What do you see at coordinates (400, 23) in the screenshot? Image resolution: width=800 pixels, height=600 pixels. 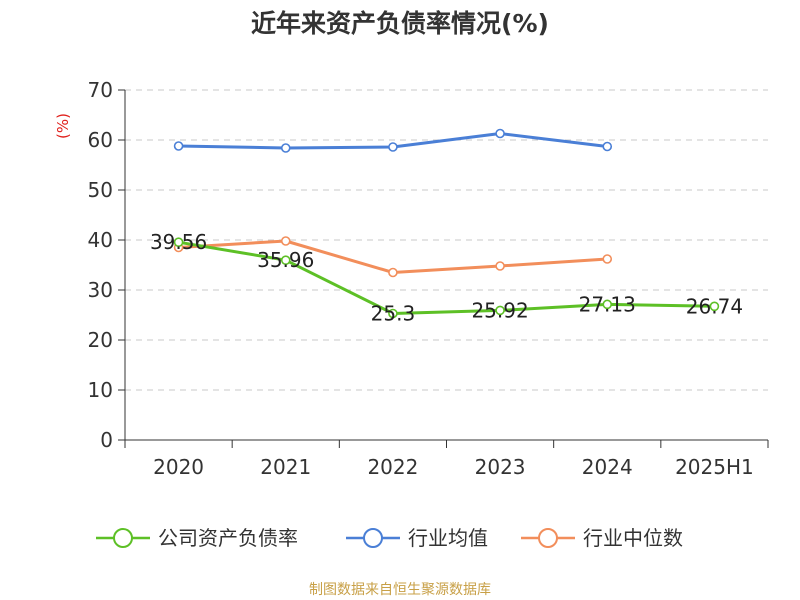 I see `chart-title: 近年来资产负债率情况(%)` at bounding box center [400, 23].